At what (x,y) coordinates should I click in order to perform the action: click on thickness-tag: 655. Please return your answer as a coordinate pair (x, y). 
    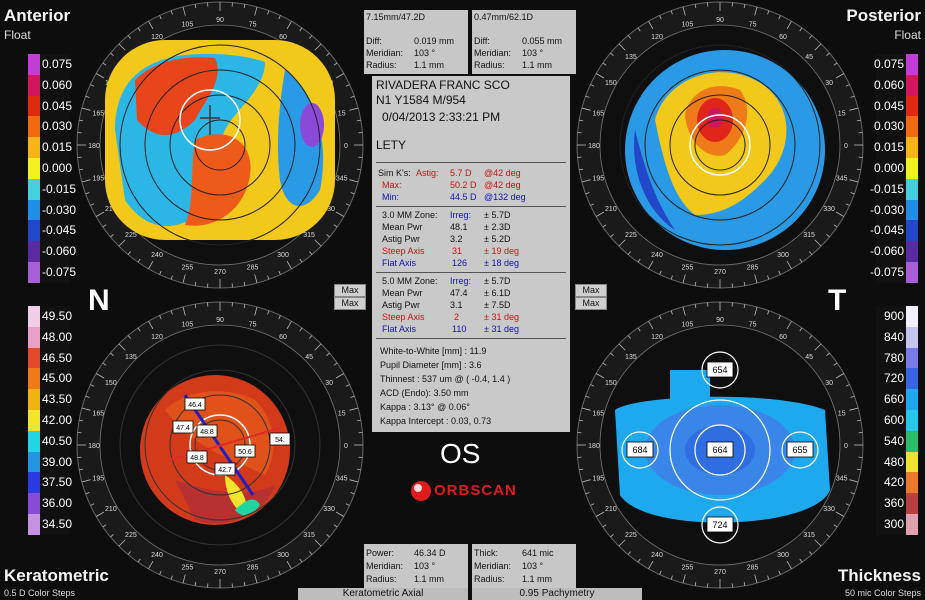
    Looking at the image, I should click on (799, 450).